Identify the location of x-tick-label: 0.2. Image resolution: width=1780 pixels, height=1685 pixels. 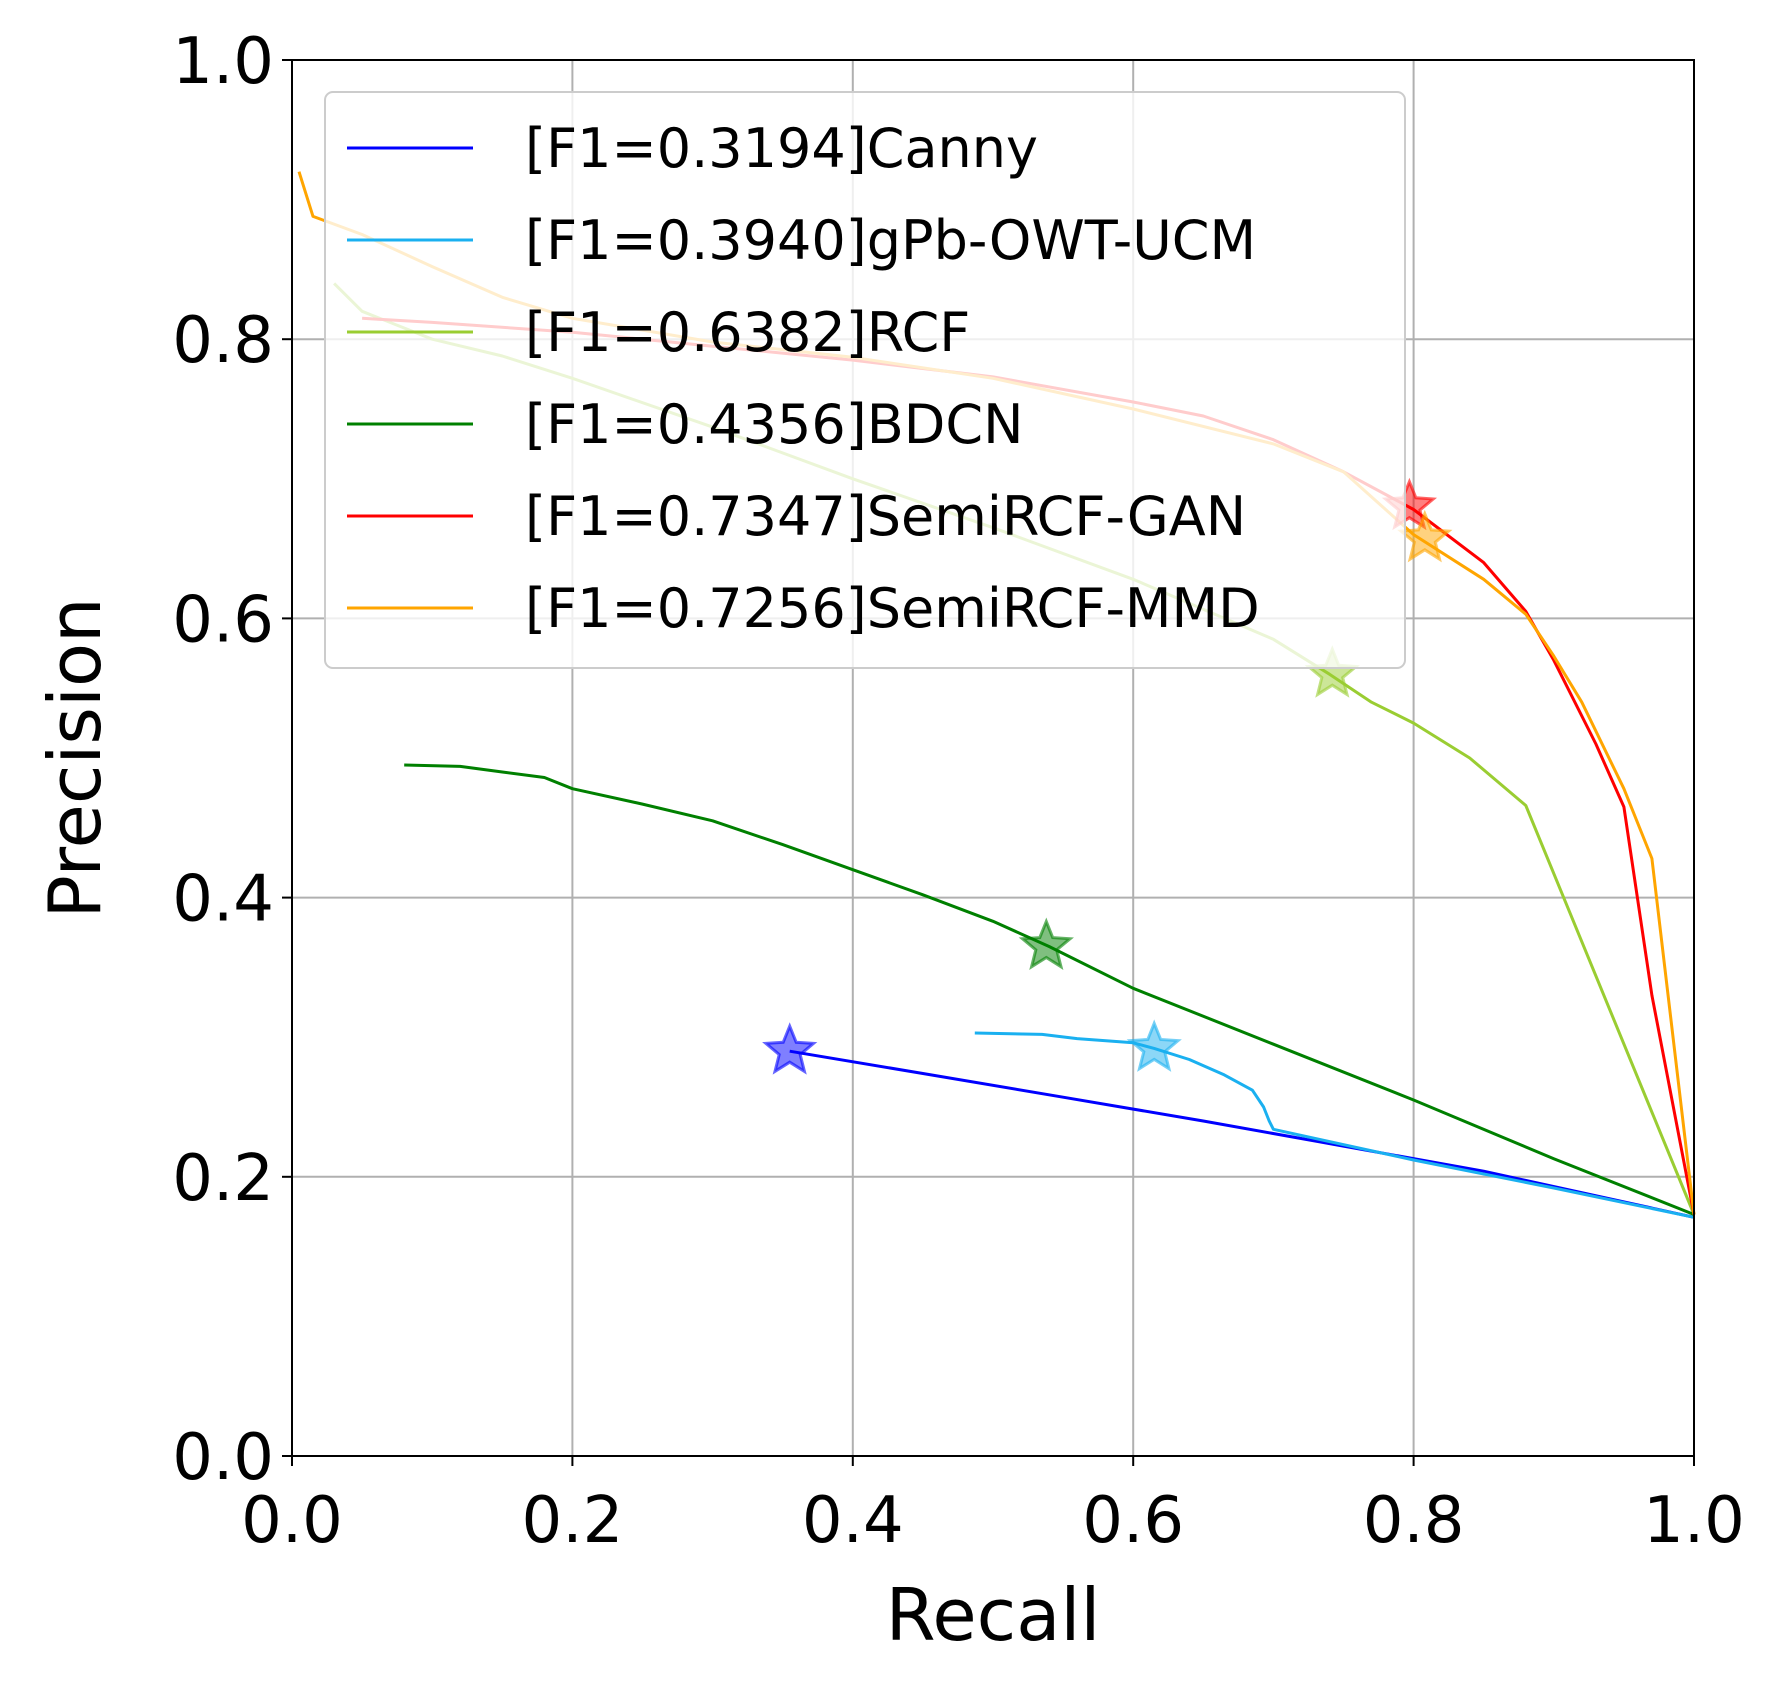
(573, 1521).